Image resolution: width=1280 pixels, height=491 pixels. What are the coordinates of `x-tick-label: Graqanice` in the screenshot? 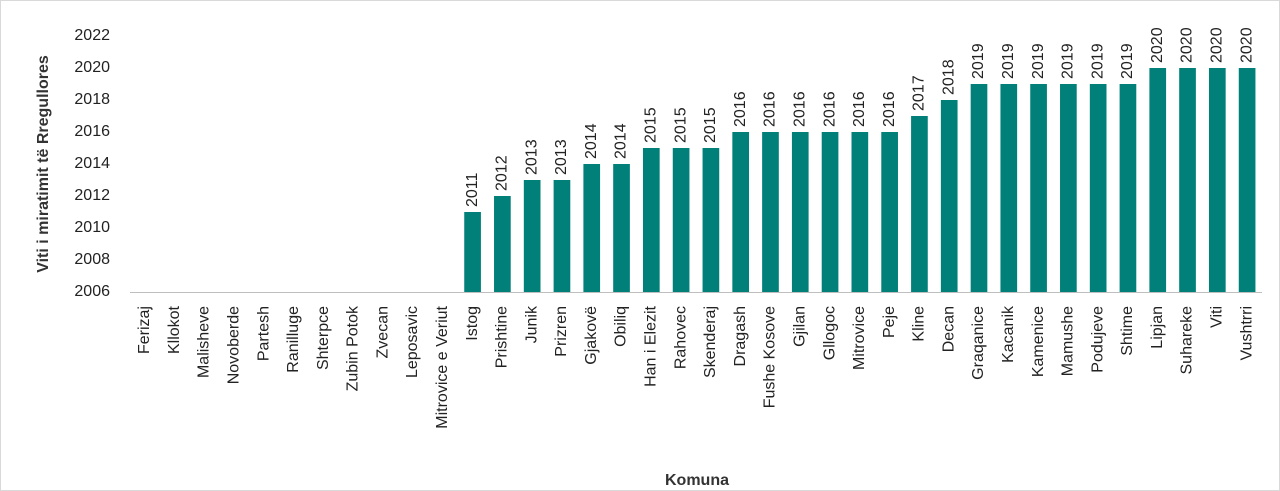 It's located at (978, 343).